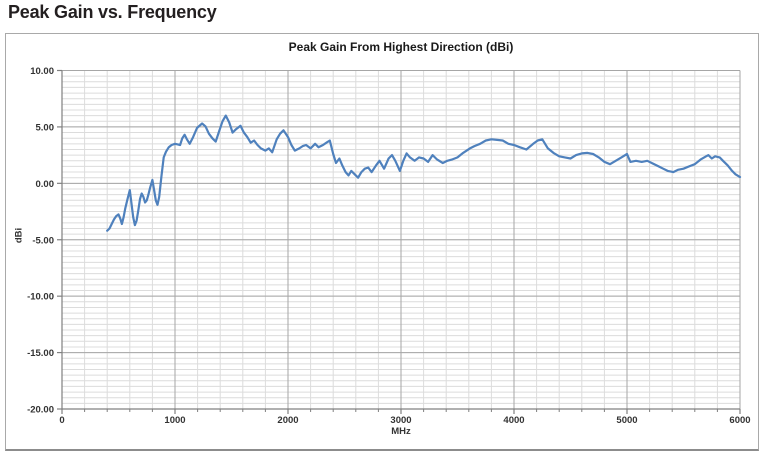  What do you see at coordinates (19, 235) in the screenshot?
I see `y-axis-label: dBi` at bounding box center [19, 235].